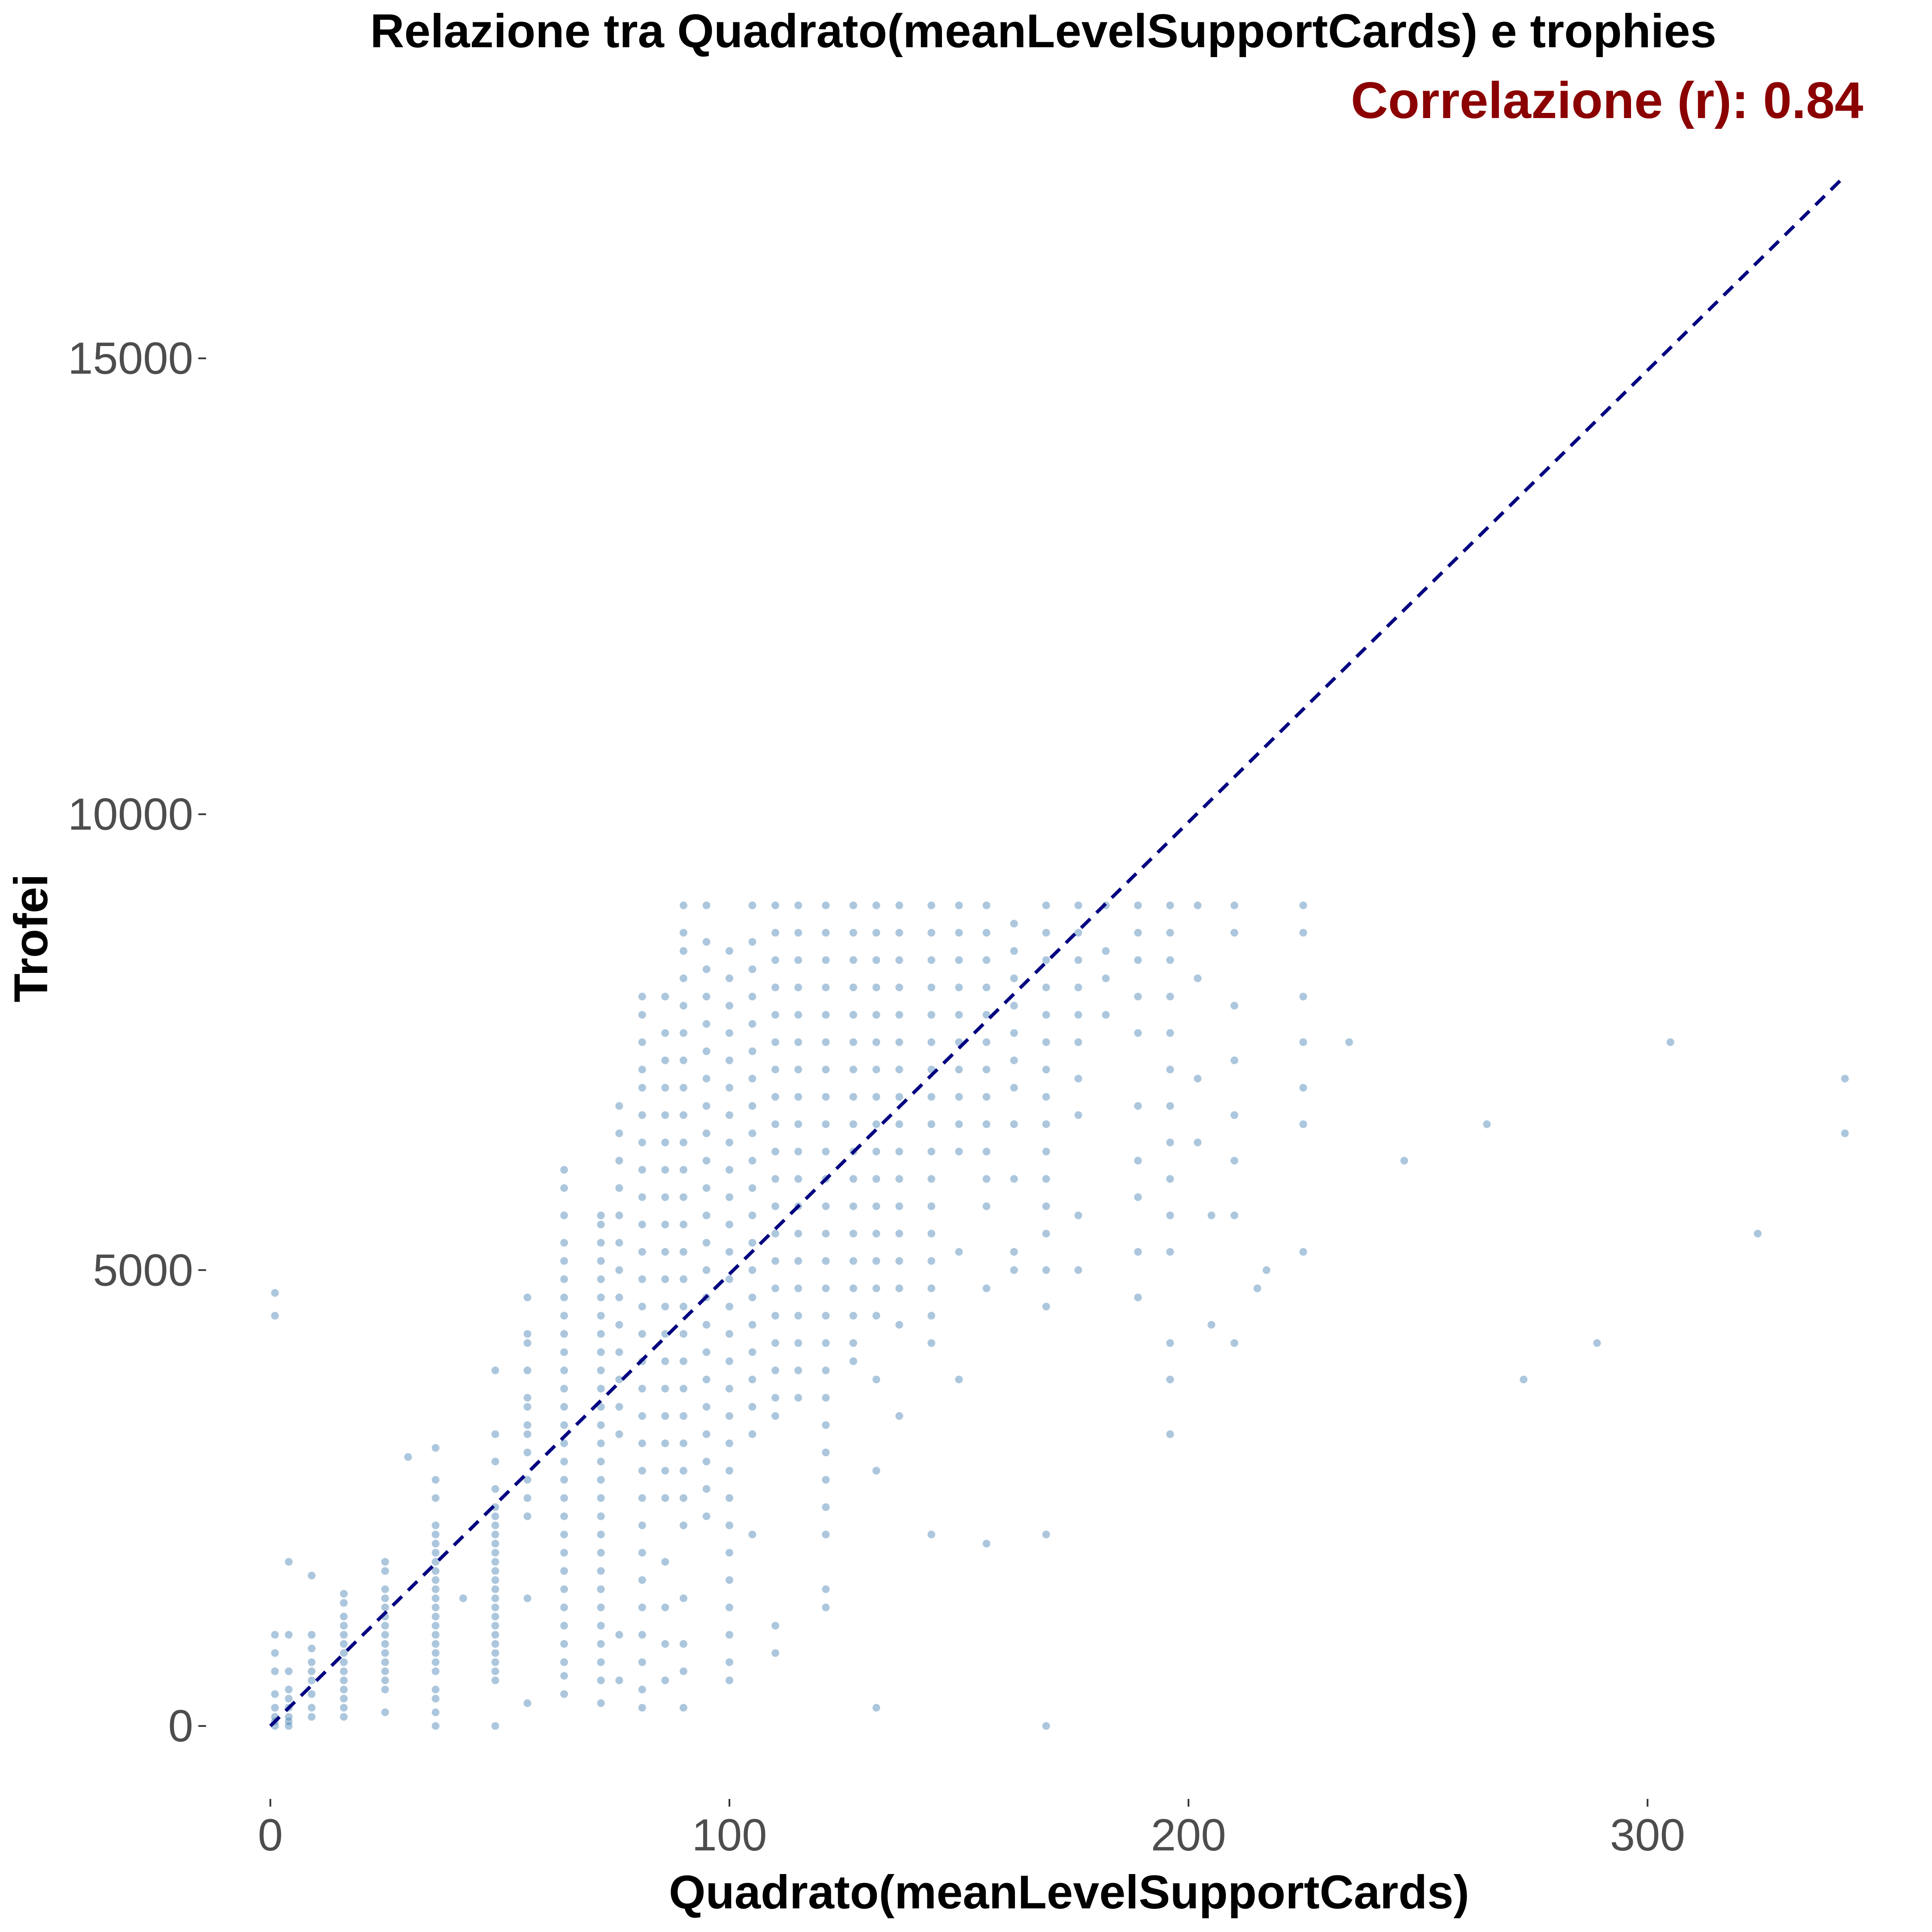  What do you see at coordinates (137, 1042) in the screenshot?
I see `y-axis: 0 5000 10000 15000` at bounding box center [137, 1042].